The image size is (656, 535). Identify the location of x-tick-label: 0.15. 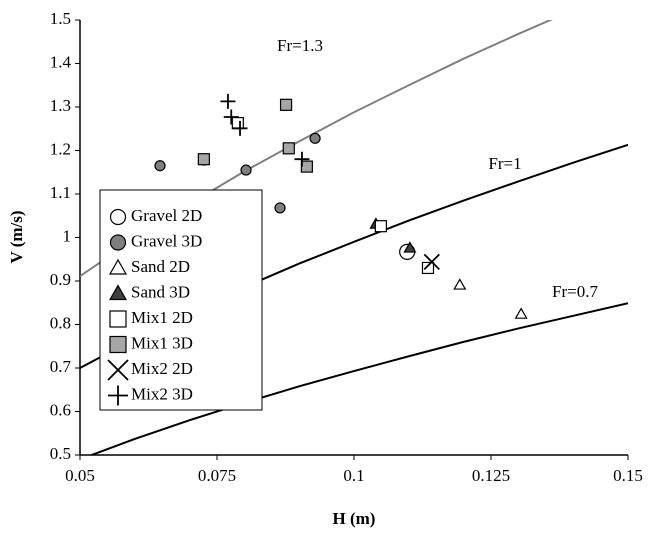
(628, 475).